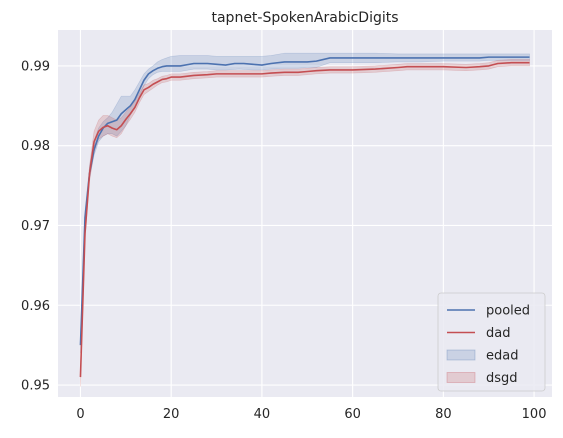 This screenshot has width=563, height=438. I want to click on chart-legend: pooled dad edad dsgd, so click(491, 342).